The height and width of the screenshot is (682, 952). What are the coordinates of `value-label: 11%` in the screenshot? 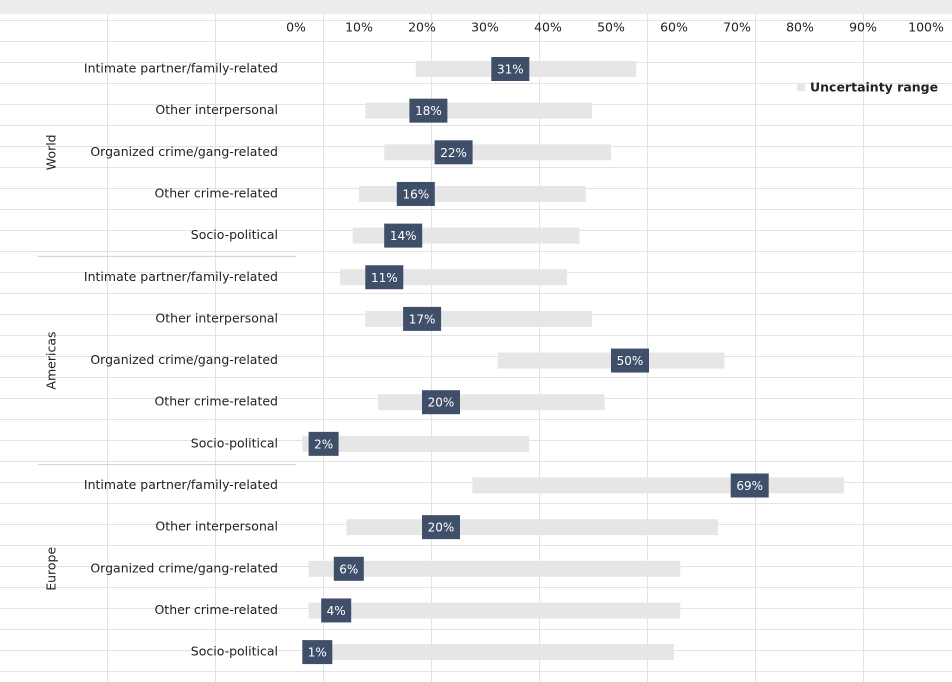 It's located at (384, 278).